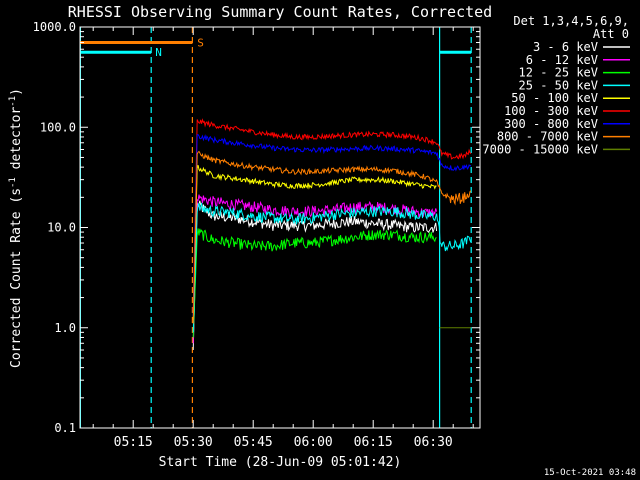 This screenshot has height=480, width=640. I want to click on legend-header: Att 0, so click(611, 34).